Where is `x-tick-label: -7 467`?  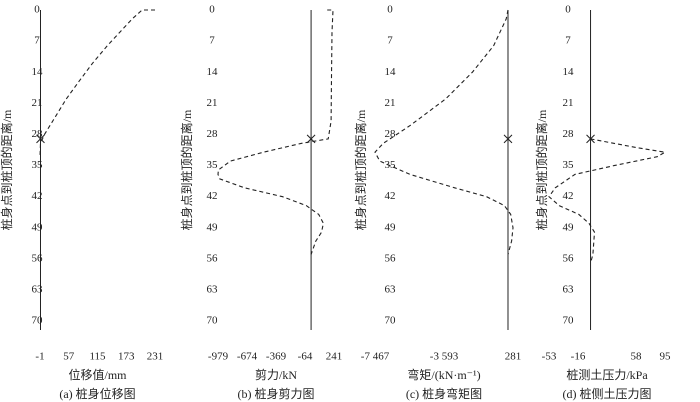 x-tick-label: -7 467 is located at coordinates (375, 357).